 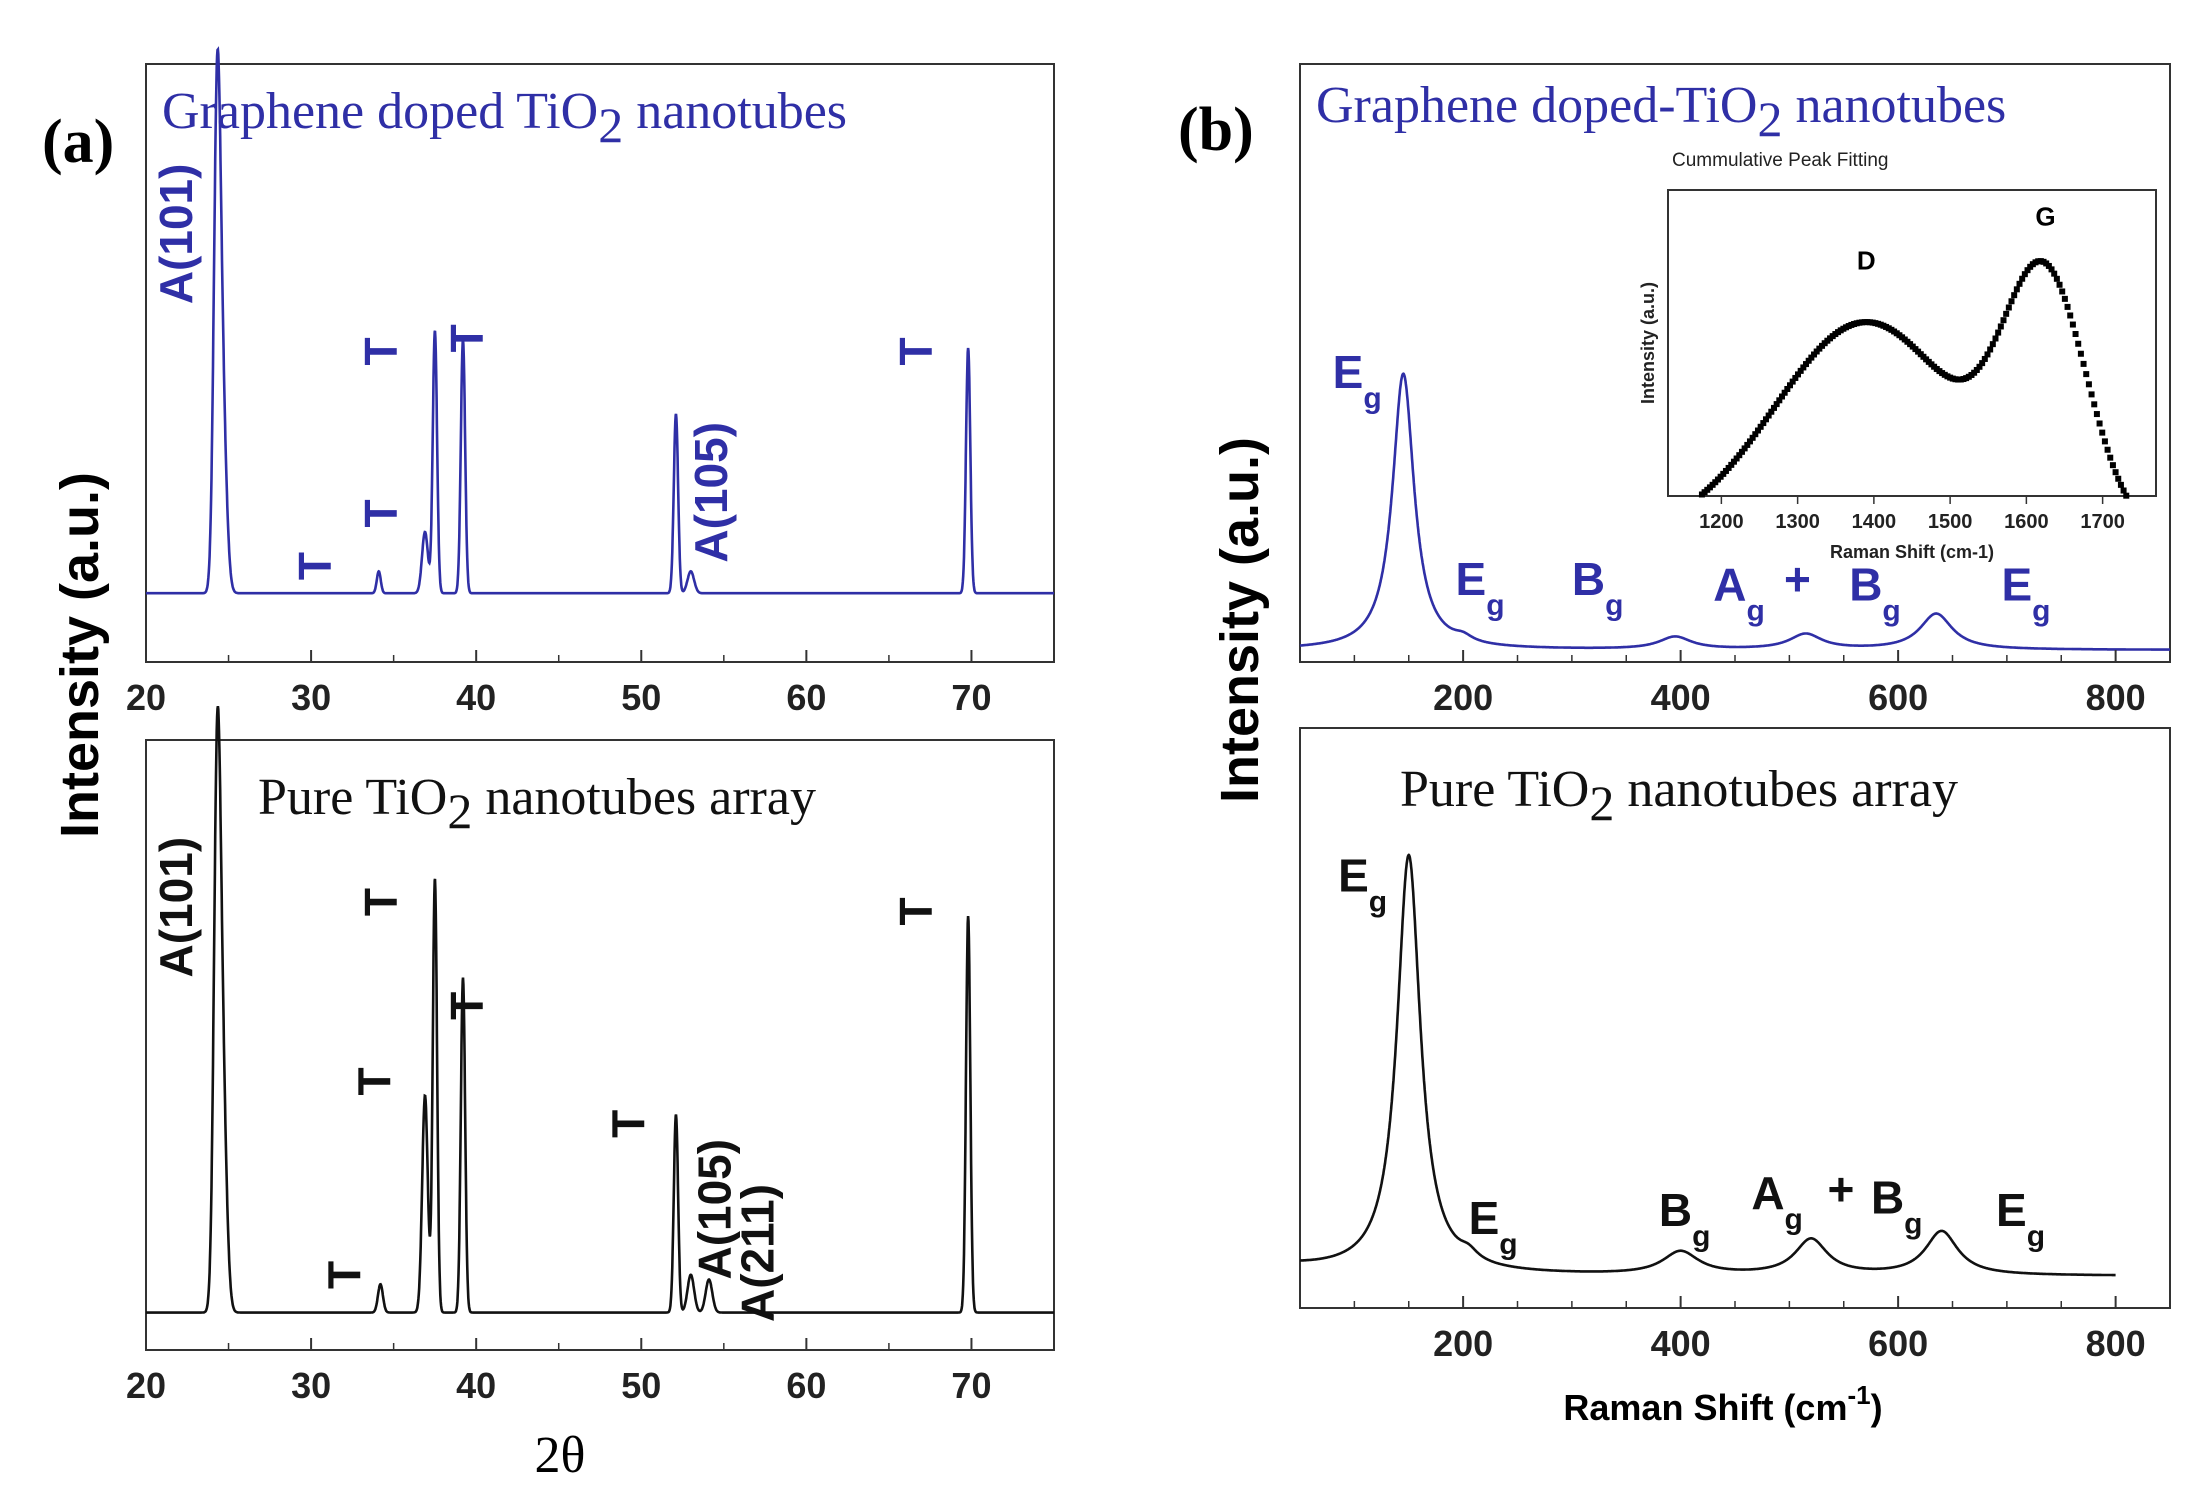 What do you see at coordinates (1780, 160) in the screenshot?
I see `inset-title: Cummulative Peak Fitting` at bounding box center [1780, 160].